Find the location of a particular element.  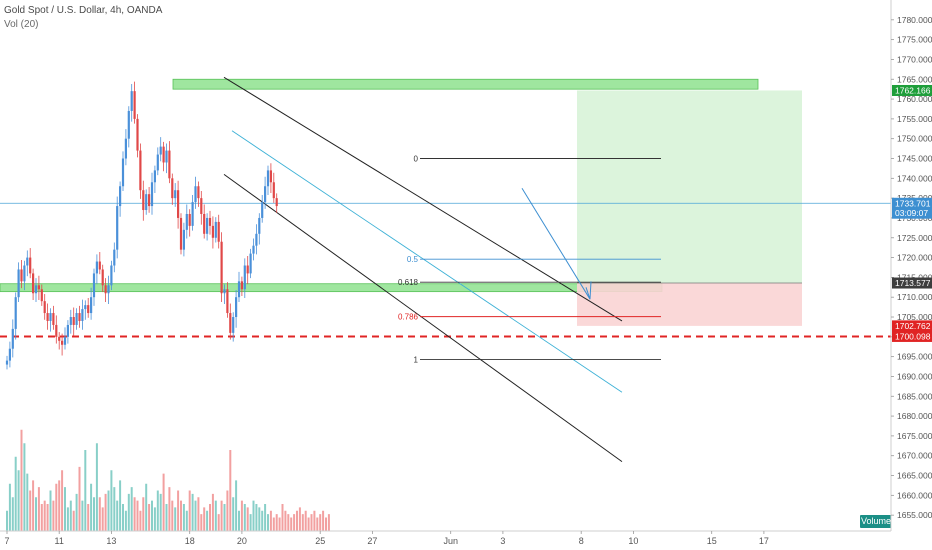

fib-level-label: 0 is located at coordinates (416, 159).